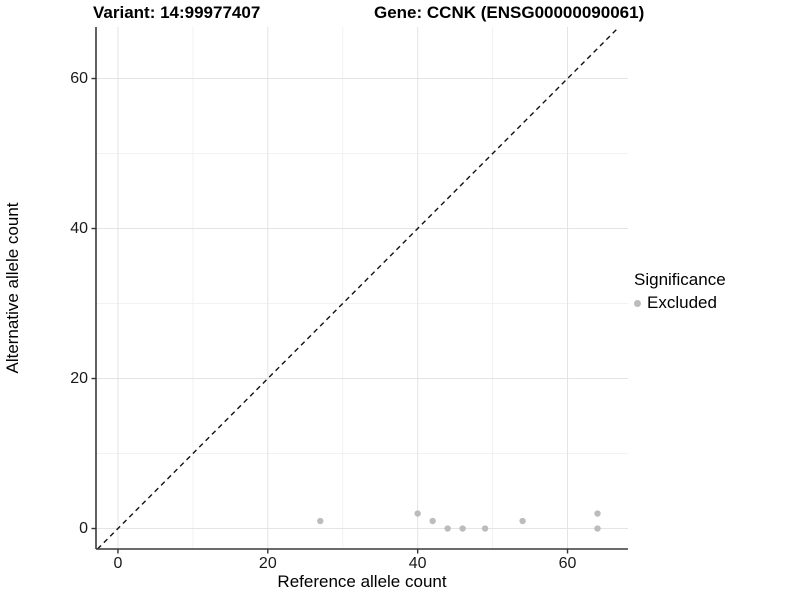 This screenshot has height=600, width=800. What do you see at coordinates (567, 563) in the screenshot?
I see `x-tick-label: 60` at bounding box center [567, 563].